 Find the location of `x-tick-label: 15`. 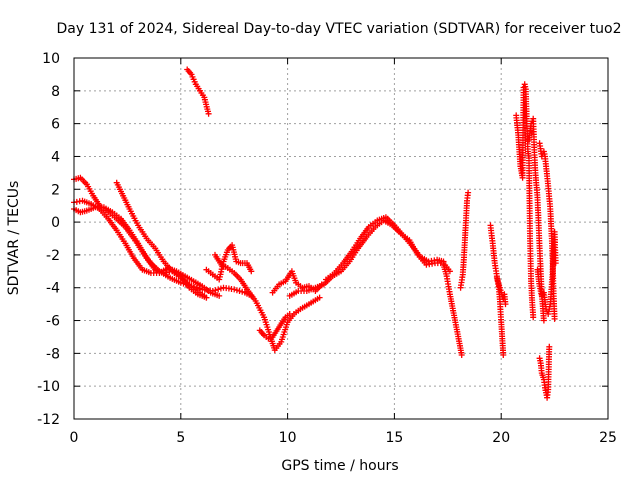

x-tick-label: 15 is located at coordinates (394, 438).